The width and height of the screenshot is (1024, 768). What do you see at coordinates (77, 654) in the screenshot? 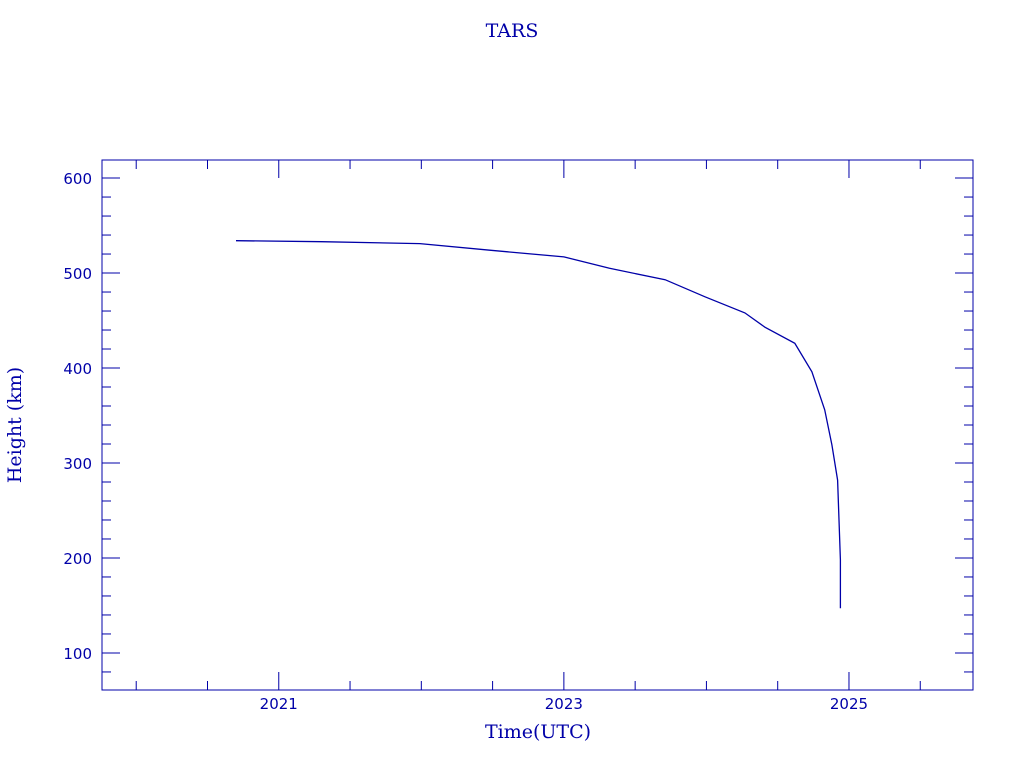
I see `y-tick-label: 100` at bounding box center [77, 654].